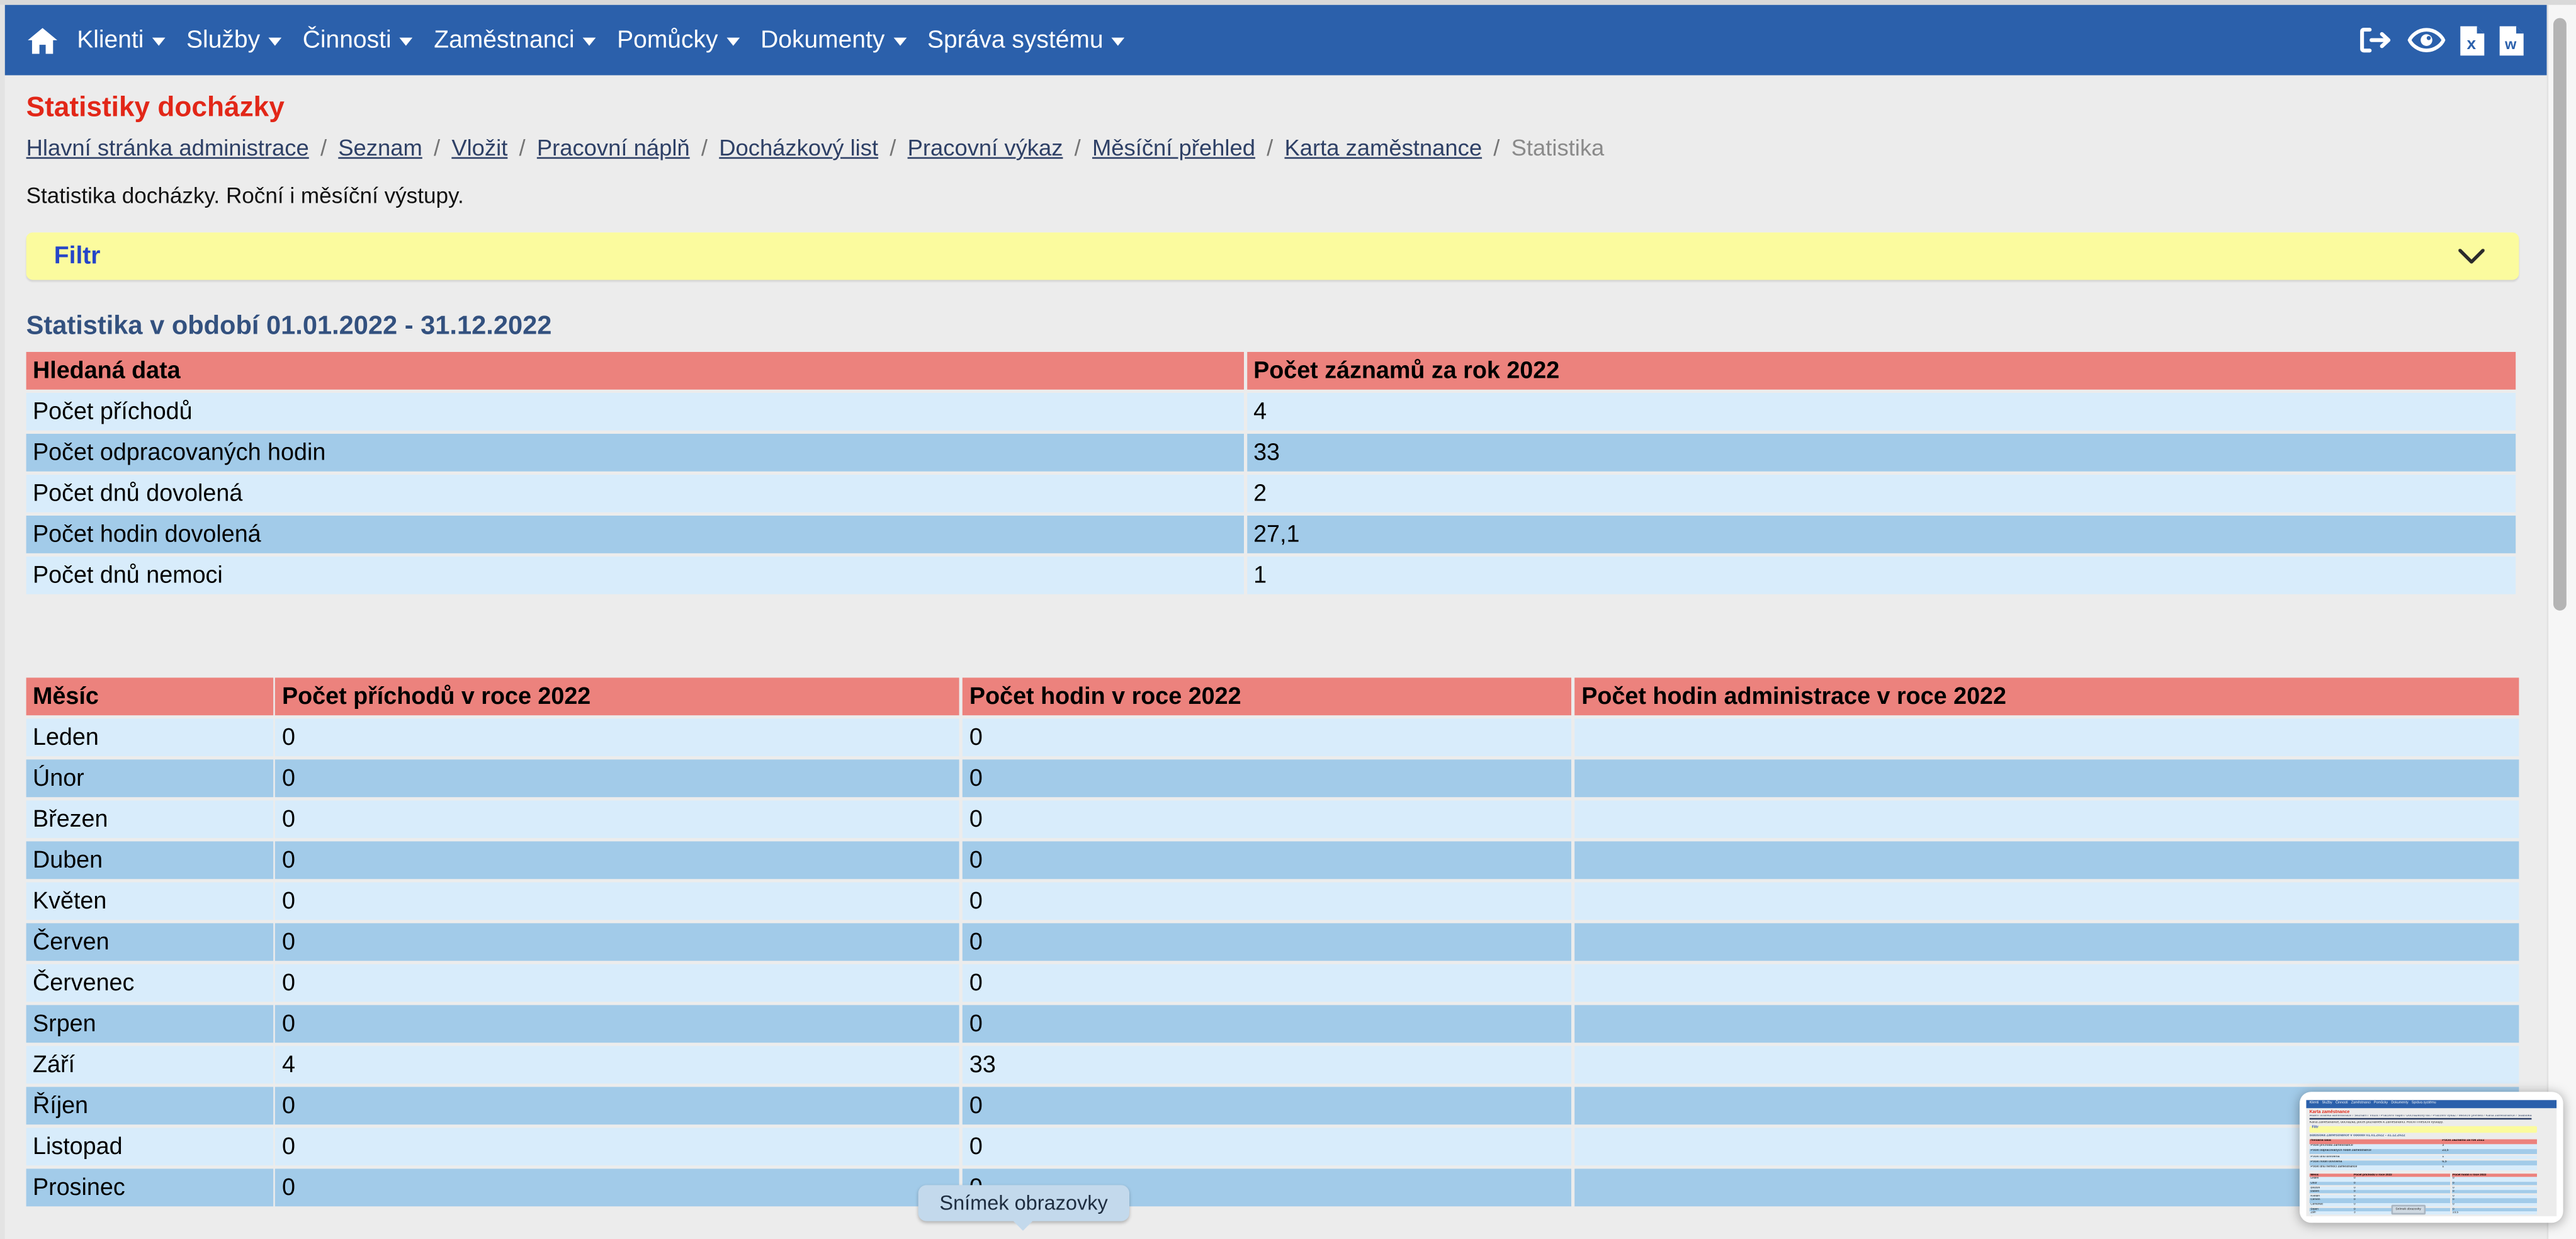 This screenshot has width=2576, height=1239. What do you see at coordinates (613, 147) in the screenshot?
I see `breadcrumb-link: Pracovní náplň` at bounding box center [613, 147].